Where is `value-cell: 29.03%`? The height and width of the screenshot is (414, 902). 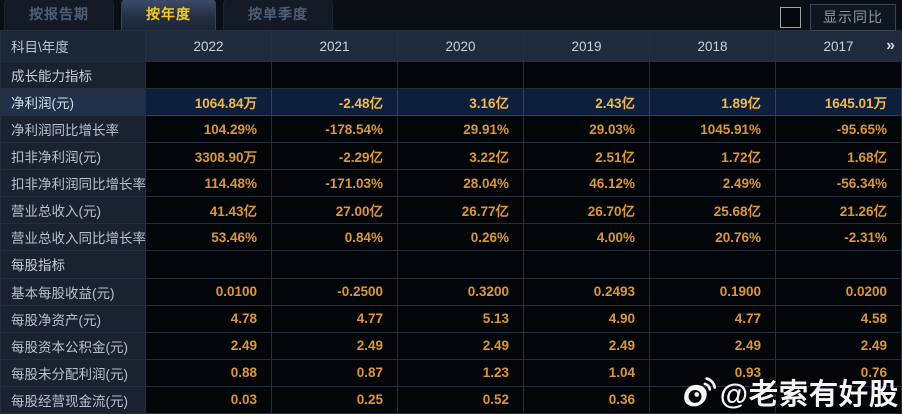
value-cell: 29.03% is located at coordinates (586, 129).